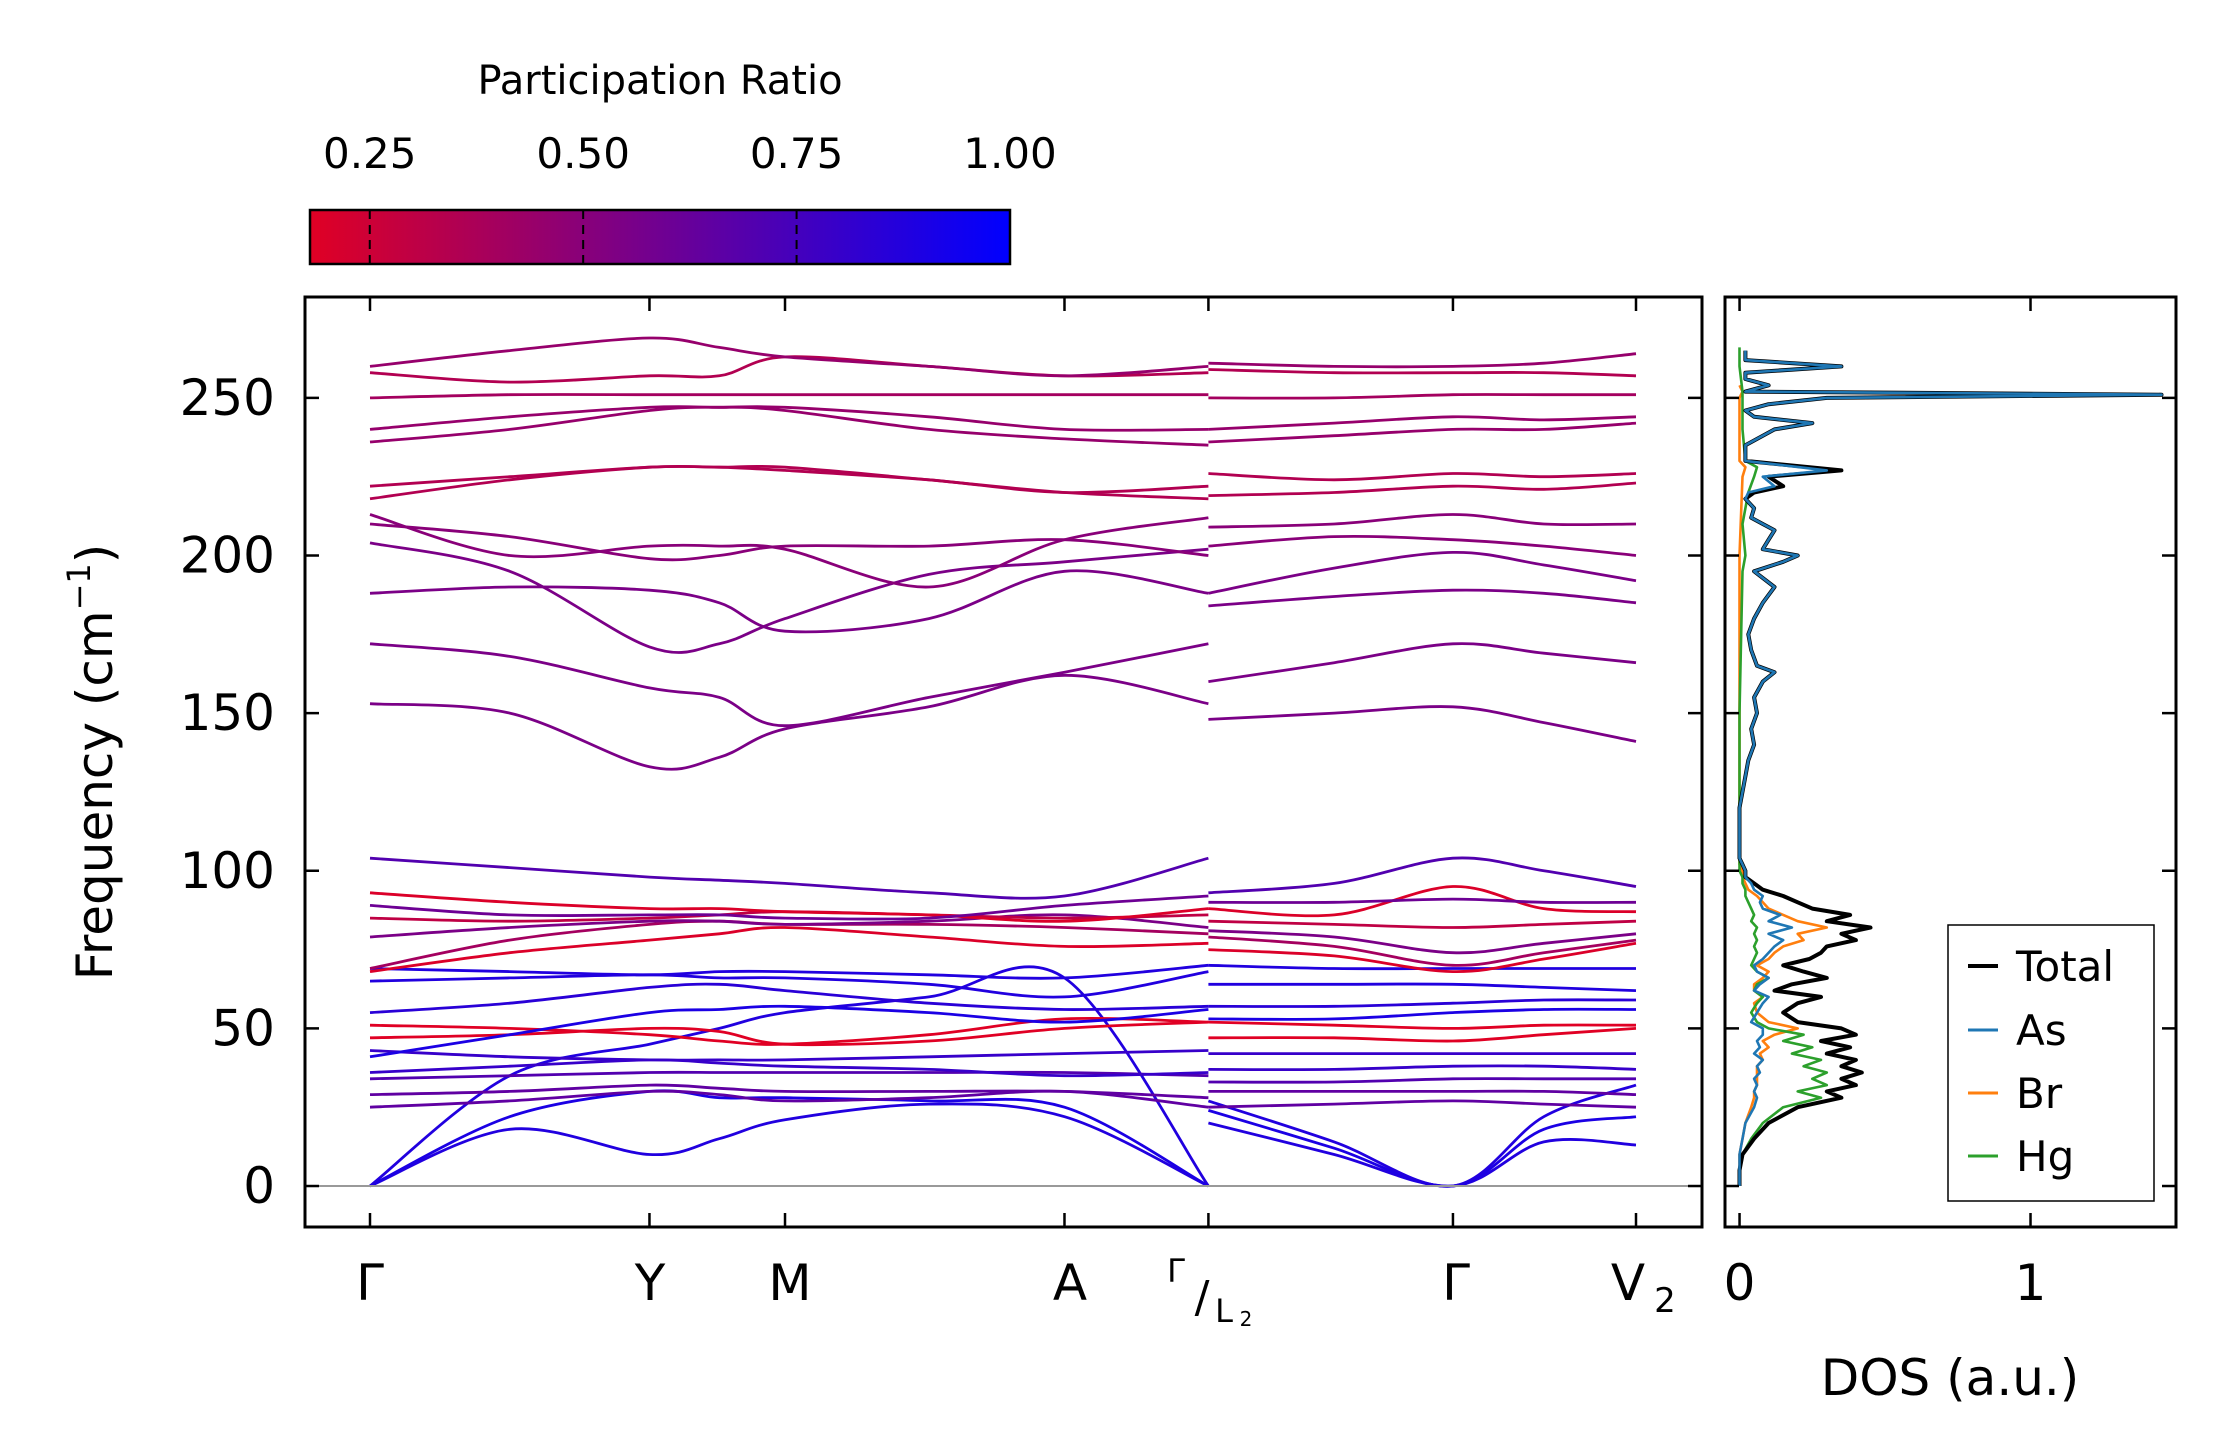  I want to click on kpoint-label-m: M, so click(789, 1283).